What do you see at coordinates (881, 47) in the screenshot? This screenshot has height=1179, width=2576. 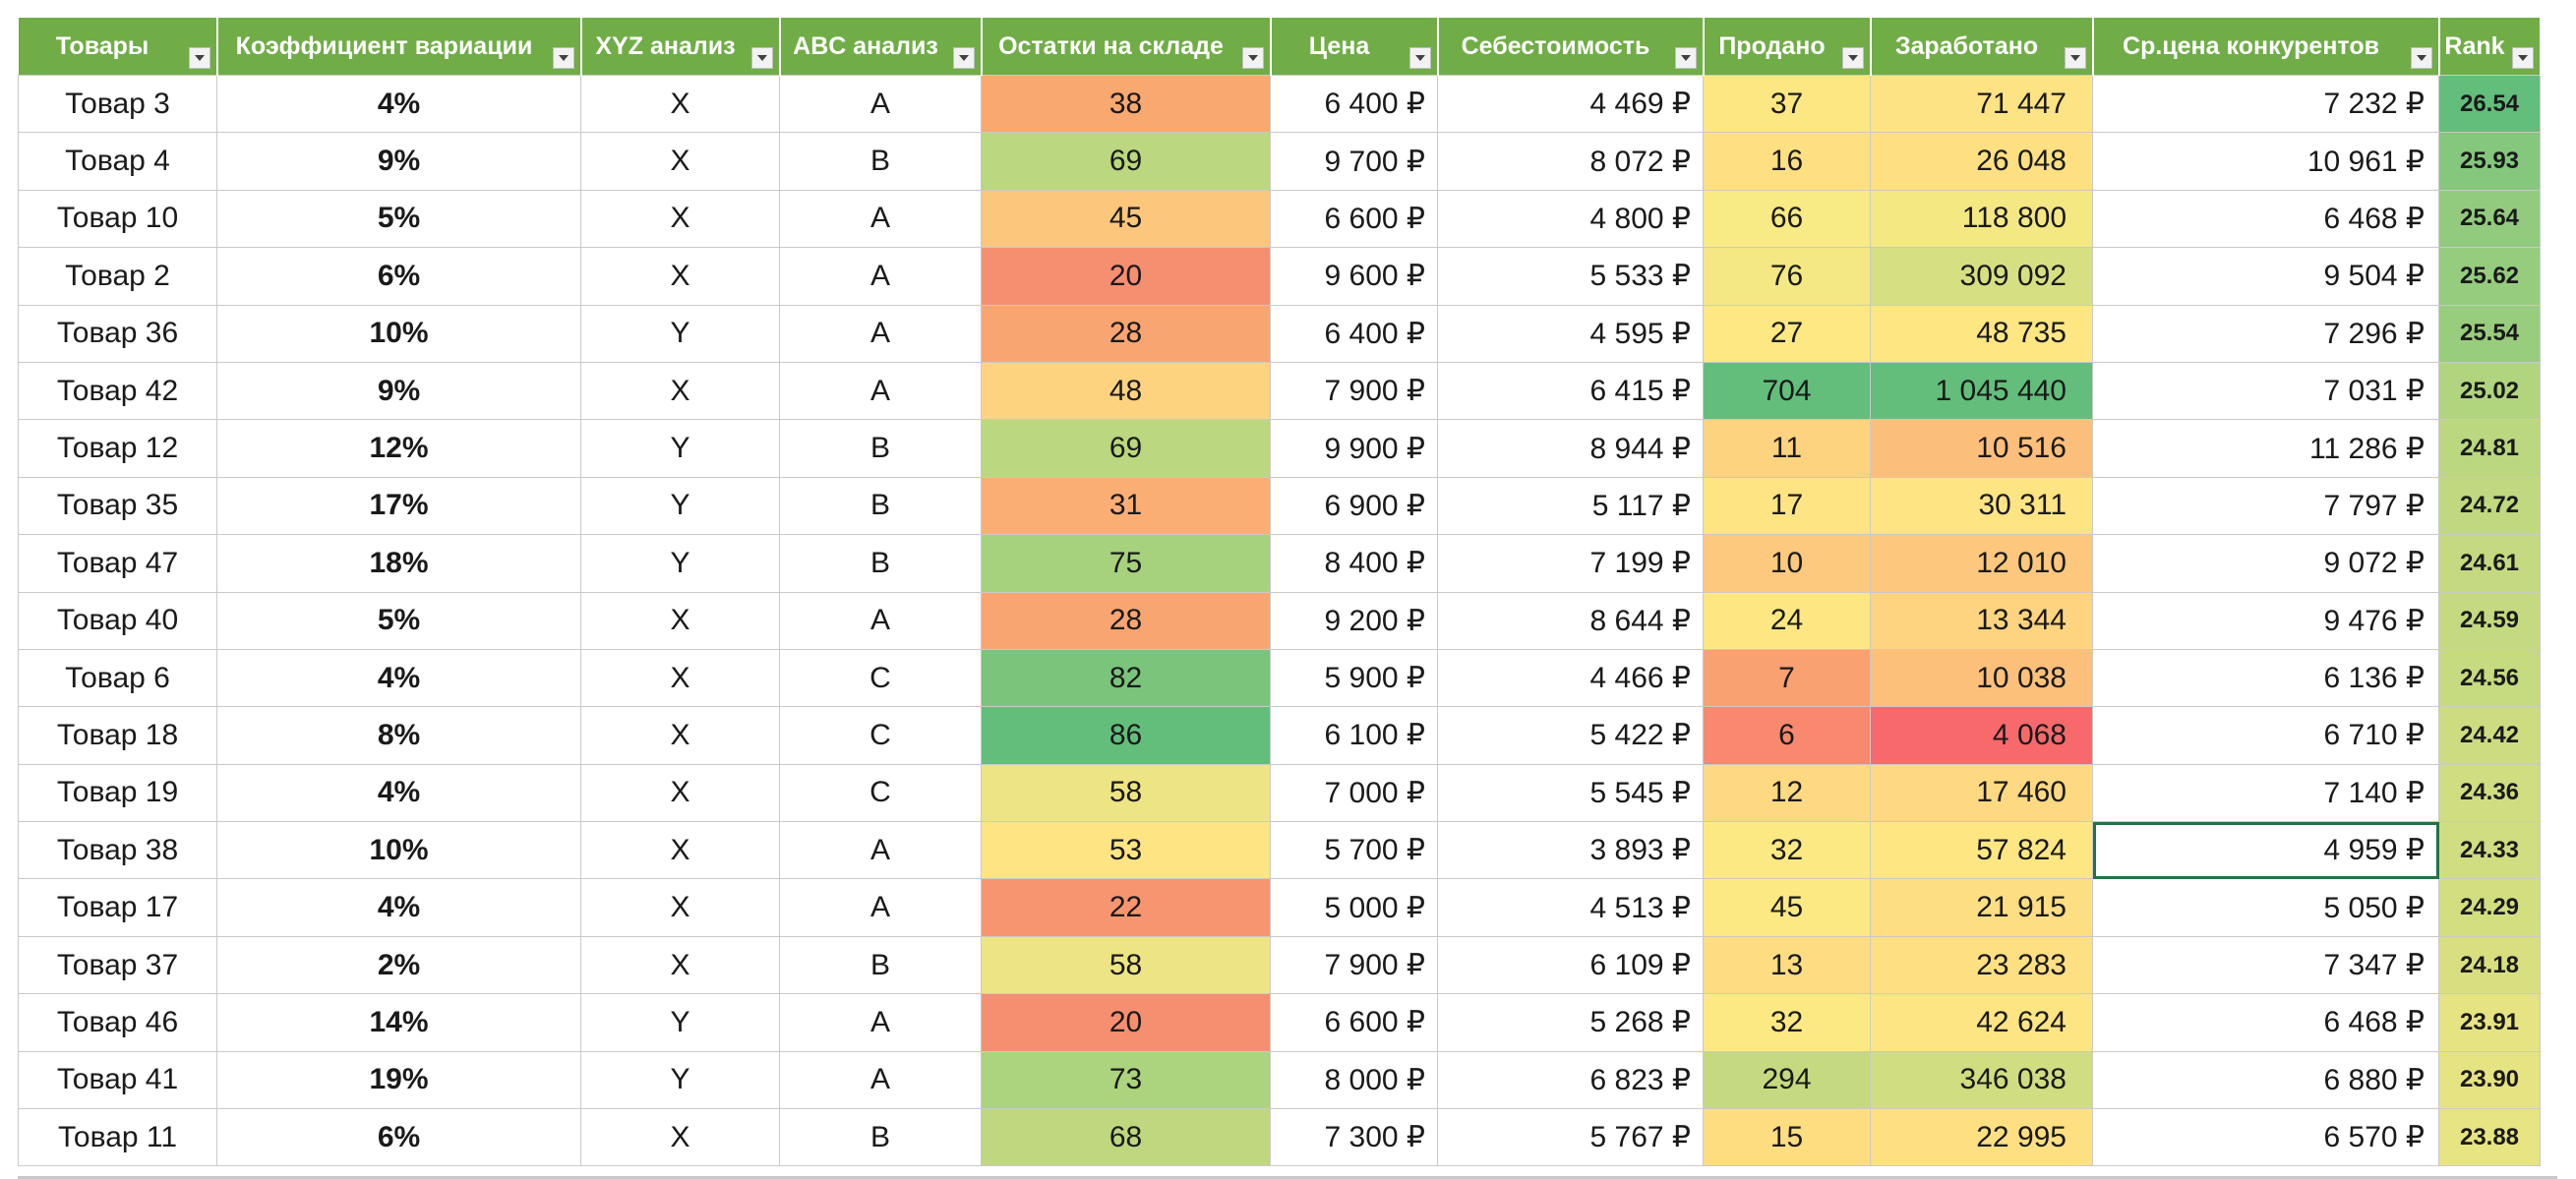 I see `header-abc: ABC анализ` at bounding box center [881, 47].